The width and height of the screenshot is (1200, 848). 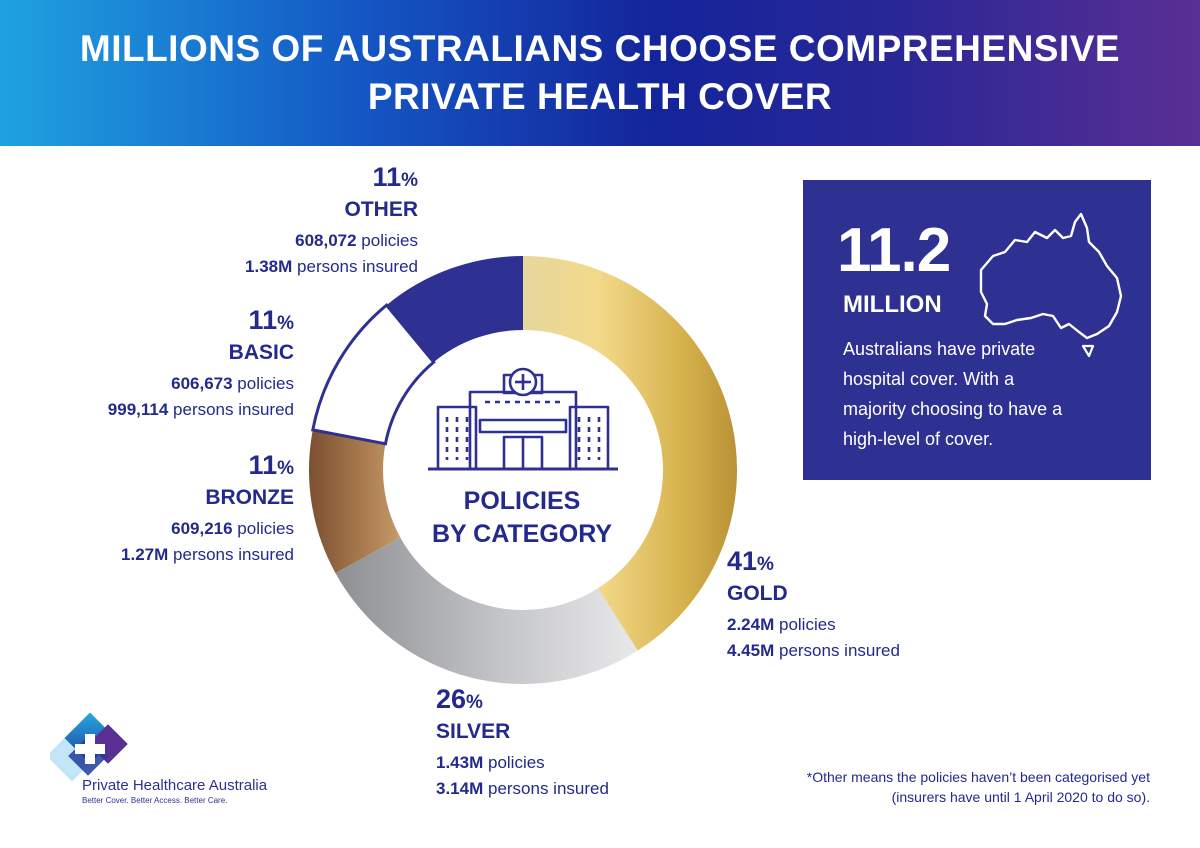 What do you see at coordinates (490, 762) in the screenshot?
I see `silver-policies: 1.43M policies` at bounding box center [490, 762].